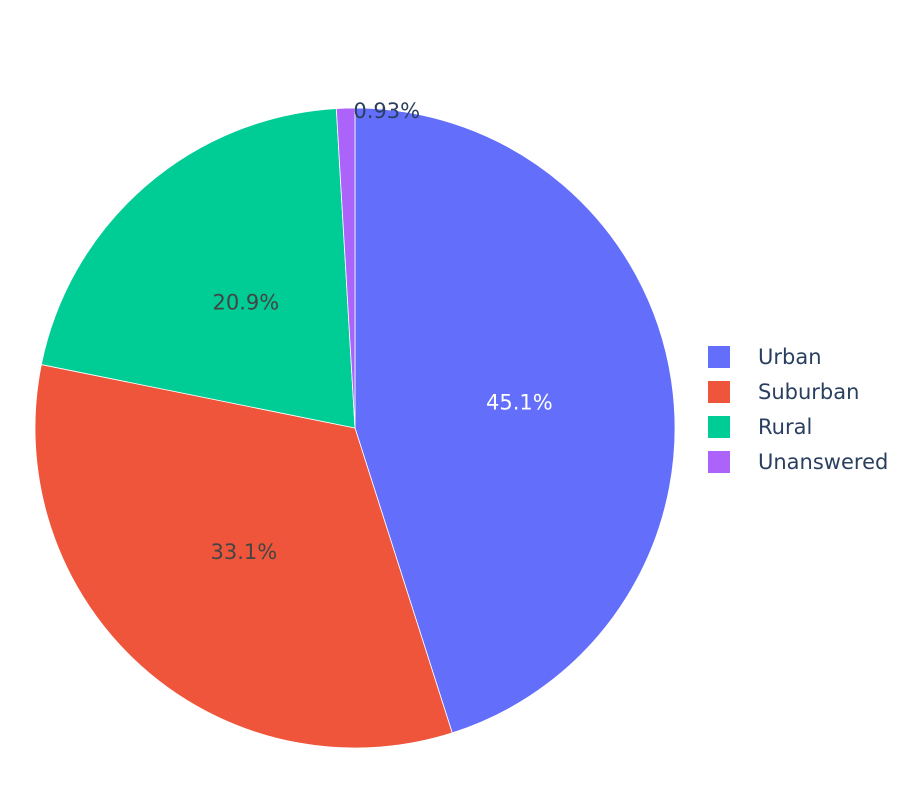 The height and width of the screenshot is (787, 915). Describe the element at coordinates (246, 302) in the screenshot. I see `slice-label-rural: 20.9%` at that location.